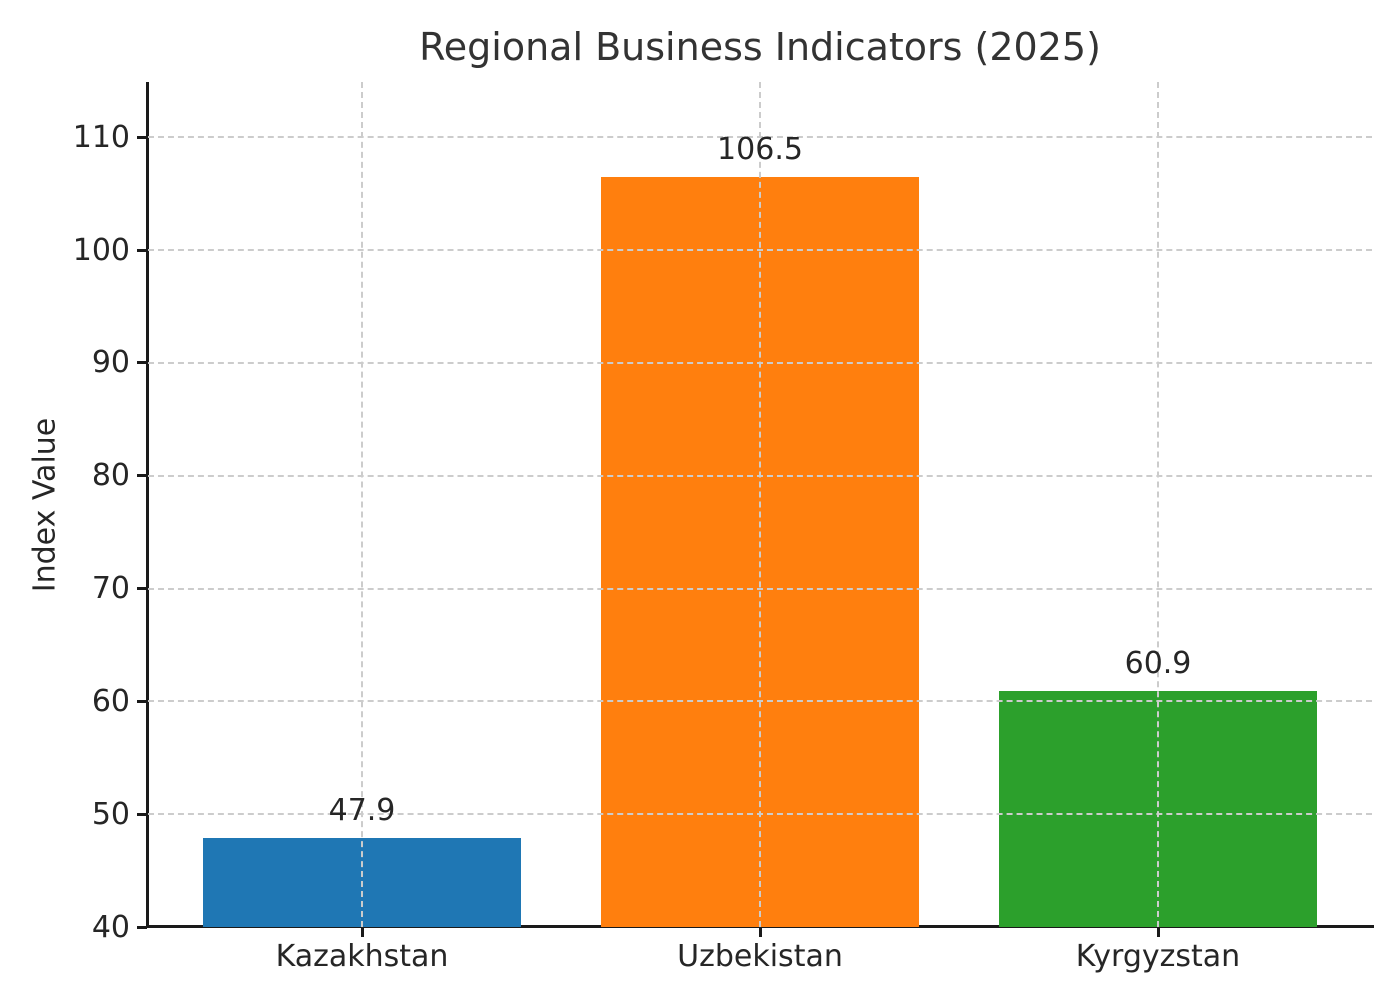 This screenshot has width=1400, height=1000. I want to click on bar-value-label-kazakhstan: 47.9, so click(362, 810).